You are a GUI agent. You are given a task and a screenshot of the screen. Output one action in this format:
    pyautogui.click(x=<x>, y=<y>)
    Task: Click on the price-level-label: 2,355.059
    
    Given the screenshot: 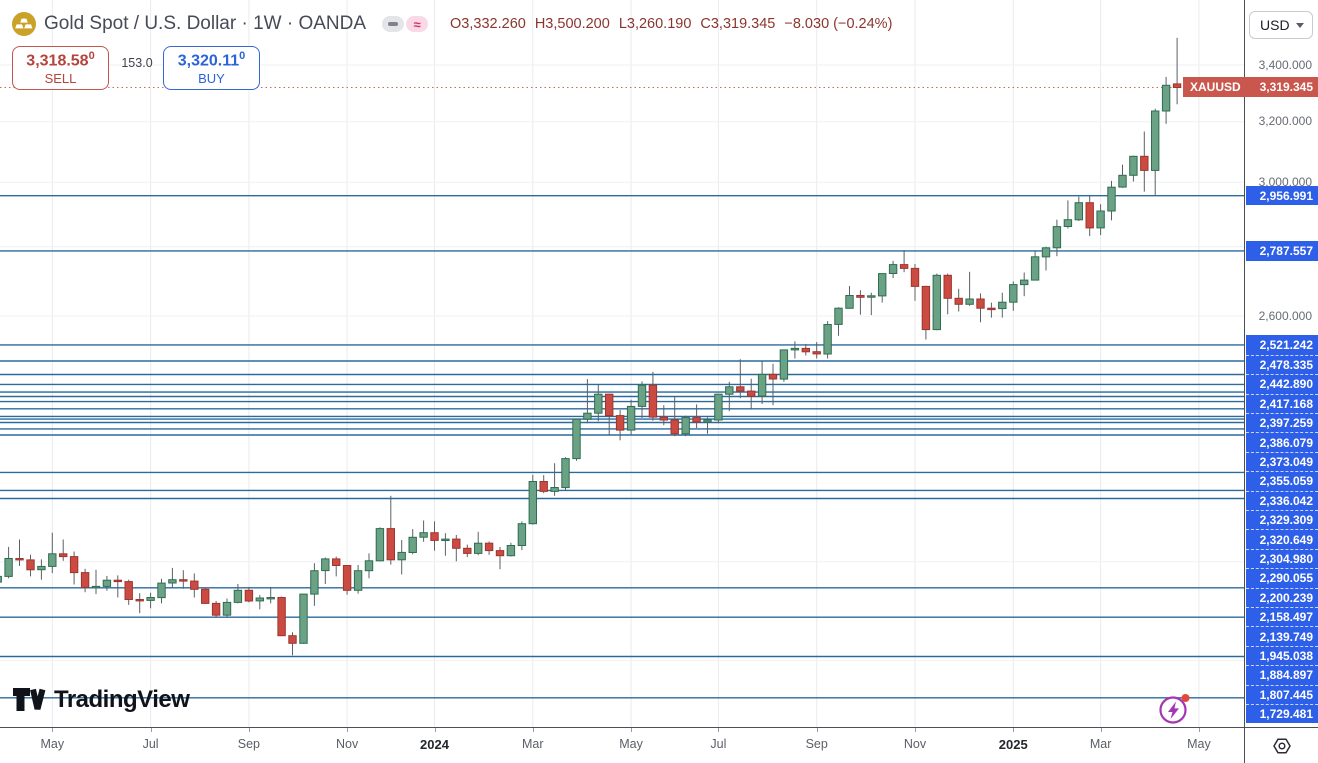 What is the action you would take?
    pyautogui.click(x=1282, y=481)
    